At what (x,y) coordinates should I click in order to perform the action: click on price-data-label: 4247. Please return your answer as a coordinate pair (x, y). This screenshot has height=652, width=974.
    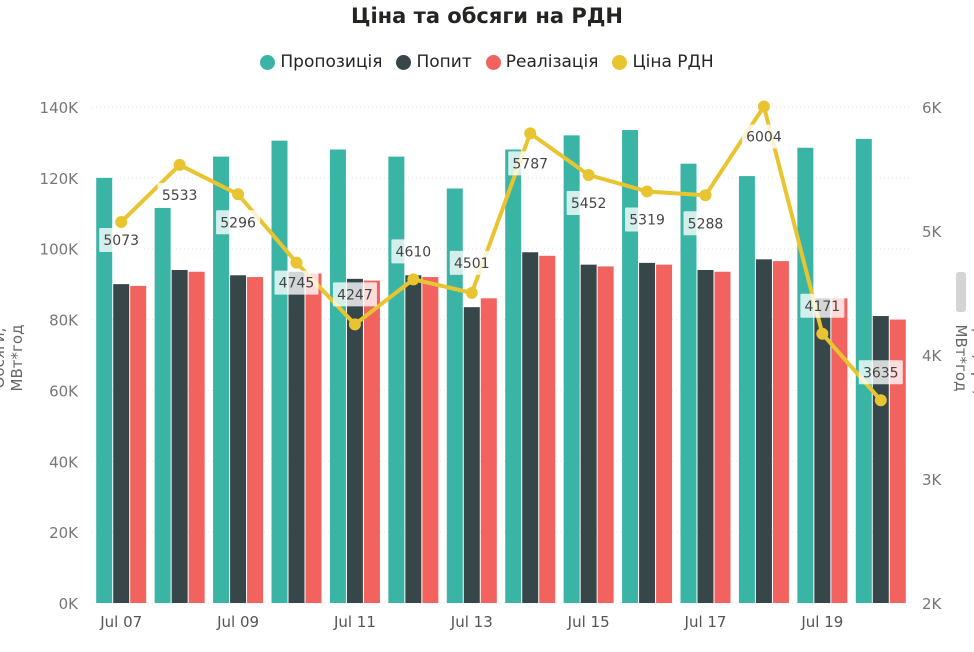
    Looking at the image, I should click on (355, 295).